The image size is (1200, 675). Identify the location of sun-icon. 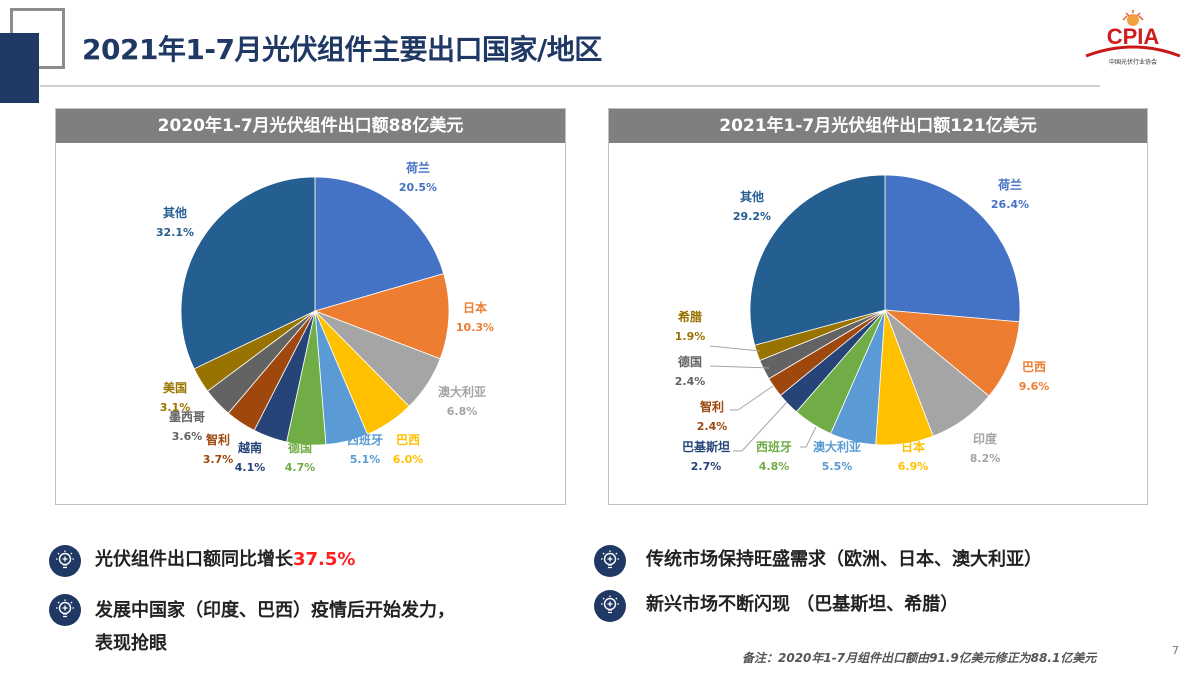
(1133, 18).